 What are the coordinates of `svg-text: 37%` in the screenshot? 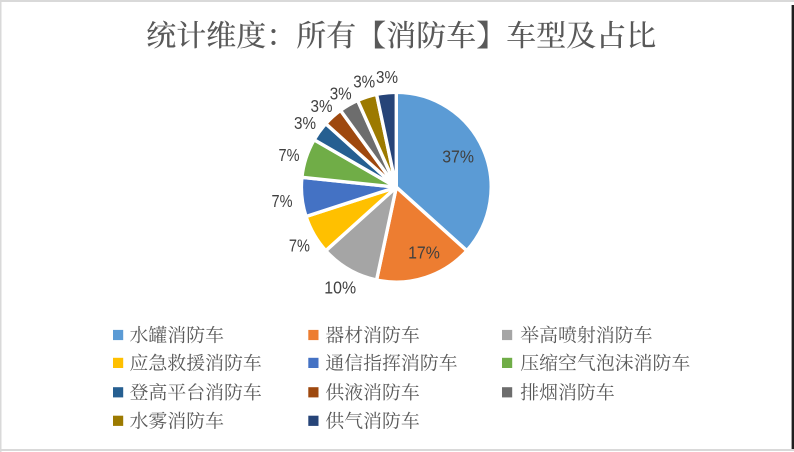 It's located at (458, 157).